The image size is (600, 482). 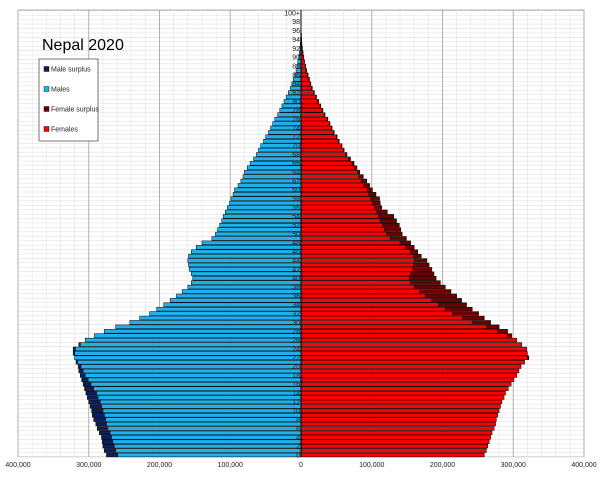 What do you see at coordinates (298, 438) in the screenshot?
I see `age-tick-label: 4` at bounding box center [298, 438].